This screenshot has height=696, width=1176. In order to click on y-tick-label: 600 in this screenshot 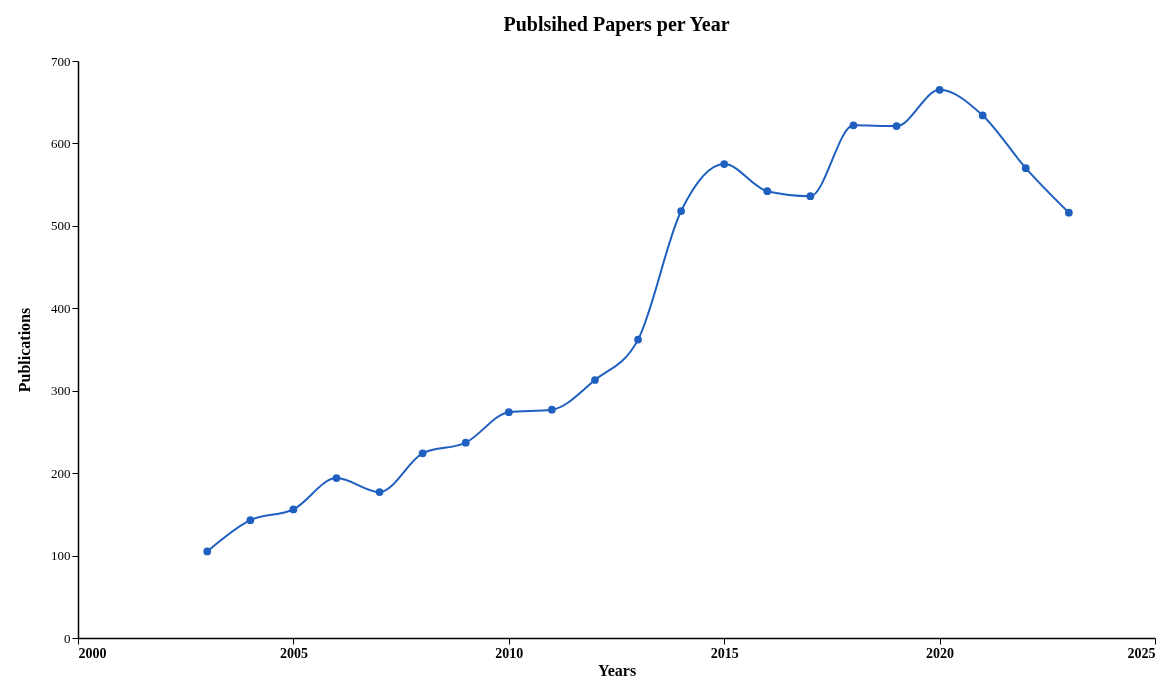, I will do `click(61, 143)`.